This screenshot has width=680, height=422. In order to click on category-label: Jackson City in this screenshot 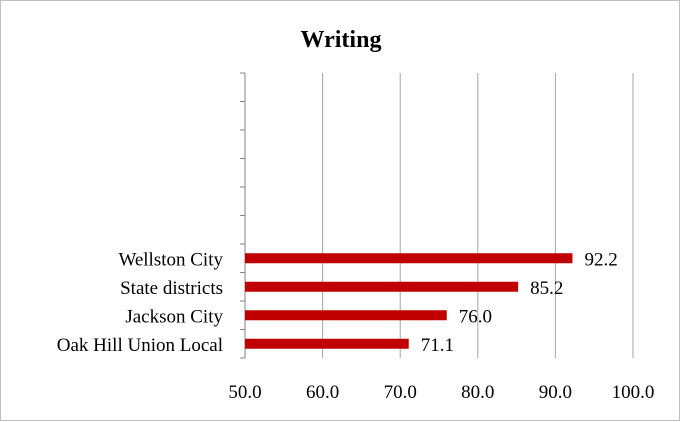, I will do `click(174, 316)`.